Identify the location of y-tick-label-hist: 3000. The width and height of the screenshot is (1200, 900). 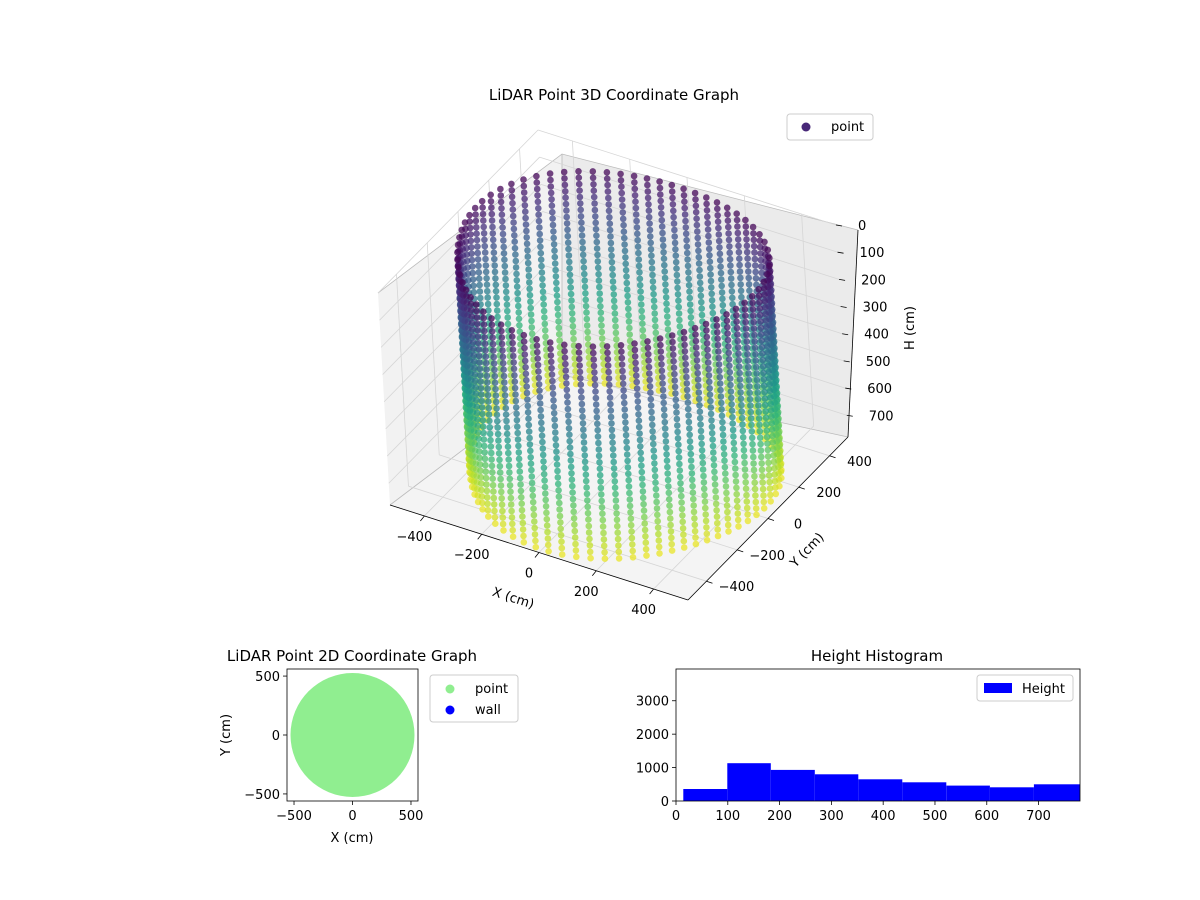
(652, 702).